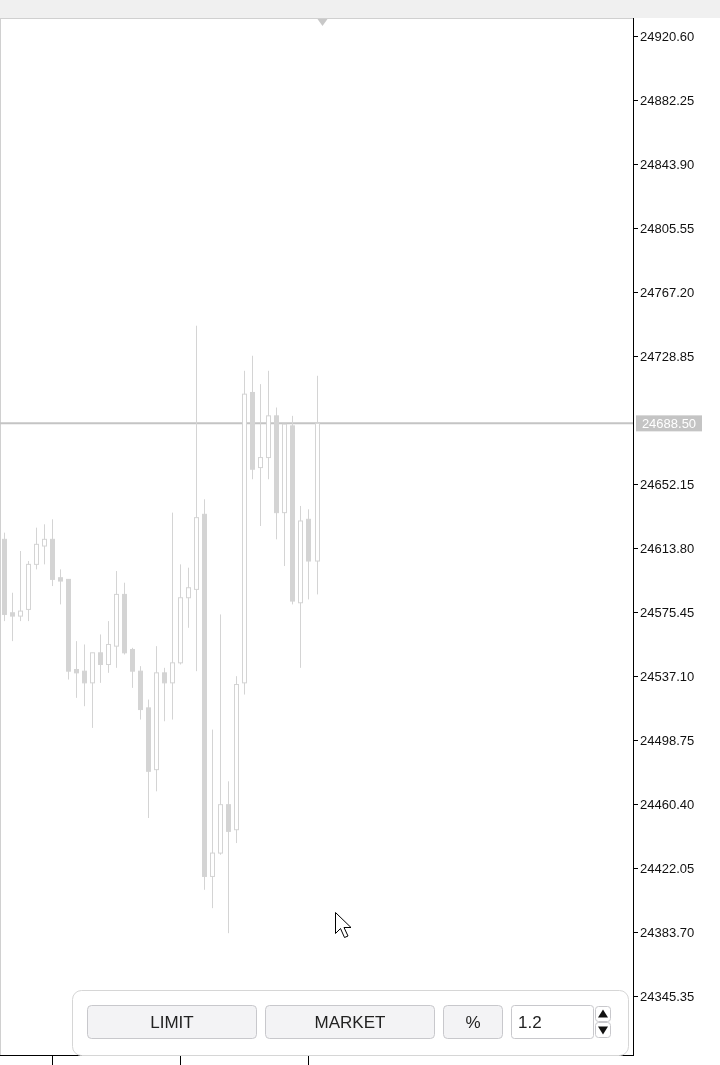 Image resolution: width=720 pixels, height=1065 pixels. What do you see at coordinates (473, 1022) in the screenshot?
I see `annotation: %` at bounding box center [473, 1022].